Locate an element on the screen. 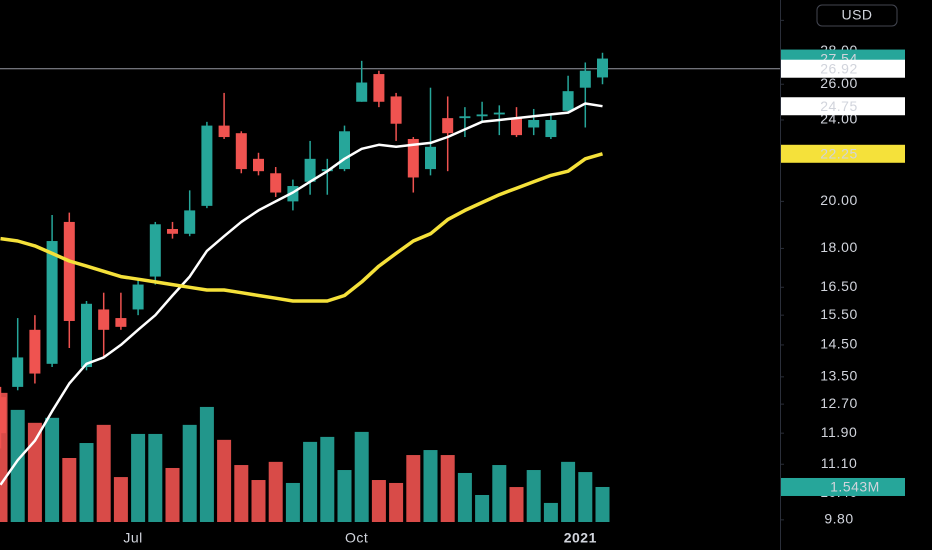 The height and width of the screenshot is (550, 932). y-tick-label: 14.50 is located at coordinates (839, 344).